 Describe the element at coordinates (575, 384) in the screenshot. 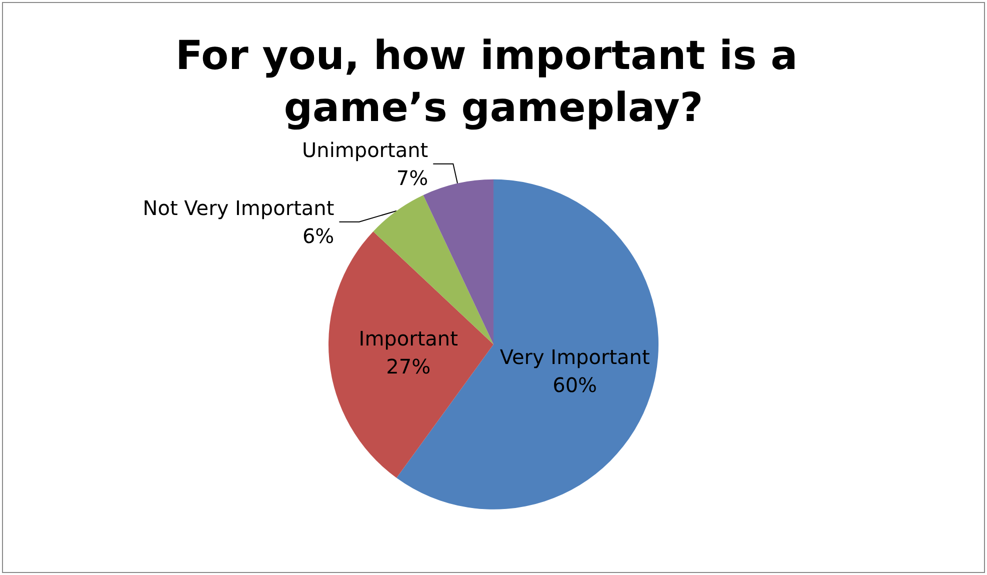

I see `data-label: 60%` at that location.